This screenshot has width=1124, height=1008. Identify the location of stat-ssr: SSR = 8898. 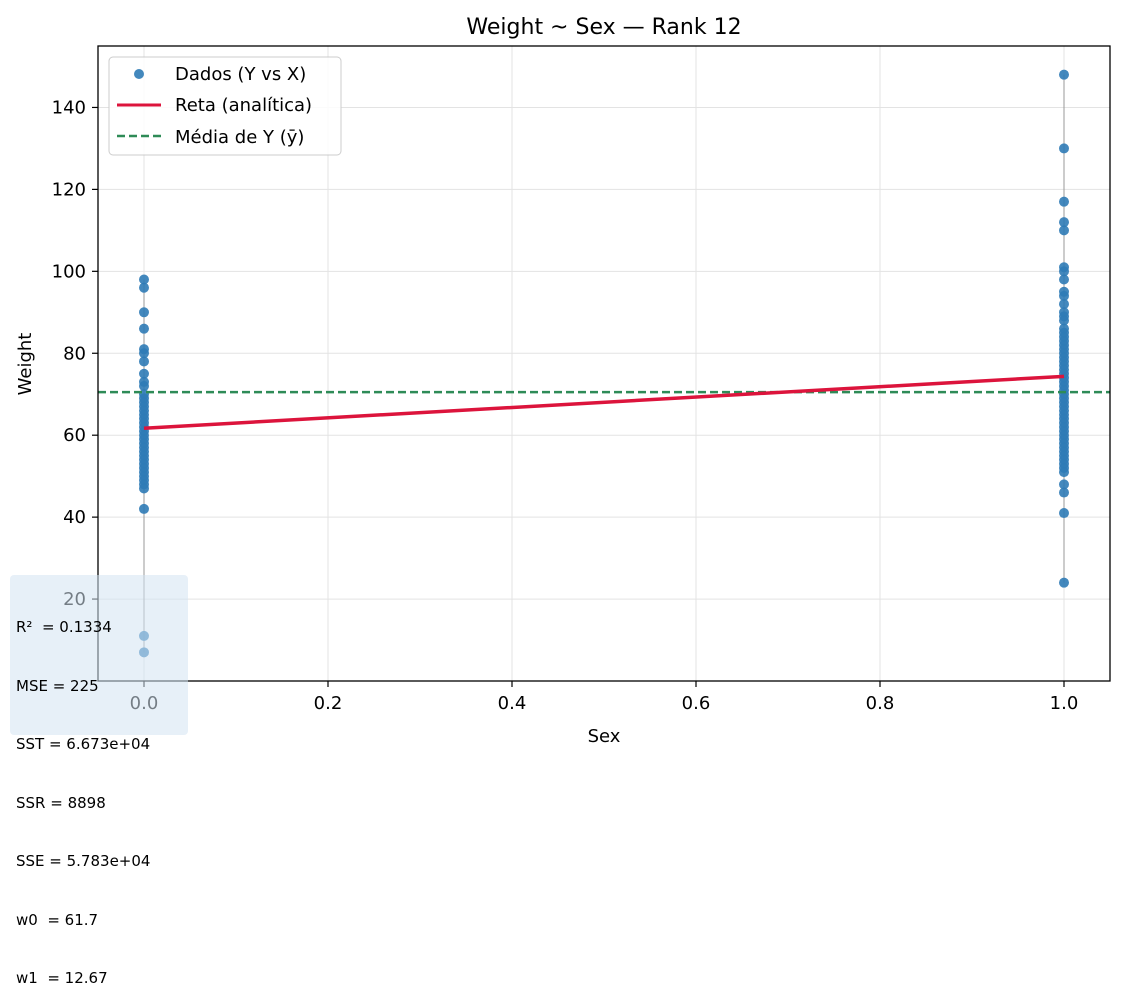
(61, 802).